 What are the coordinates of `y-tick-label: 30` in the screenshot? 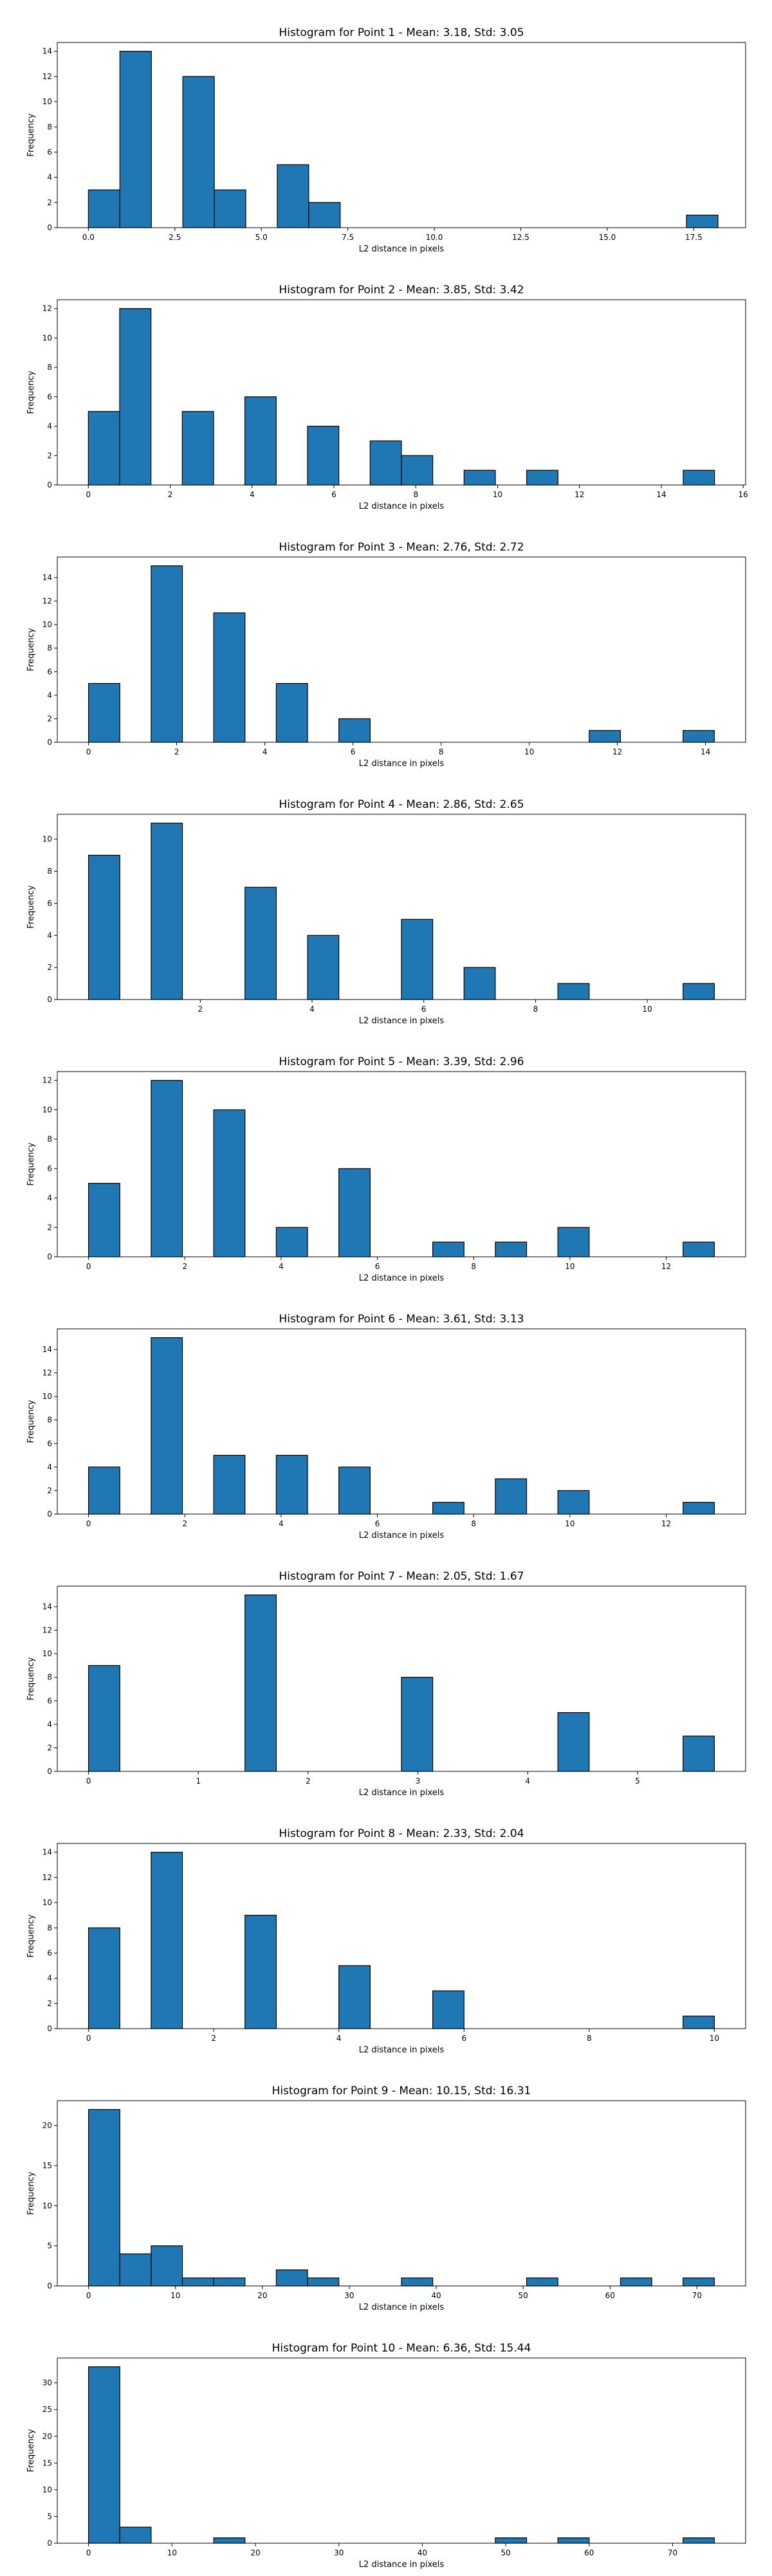 It's located at (47, 2383).